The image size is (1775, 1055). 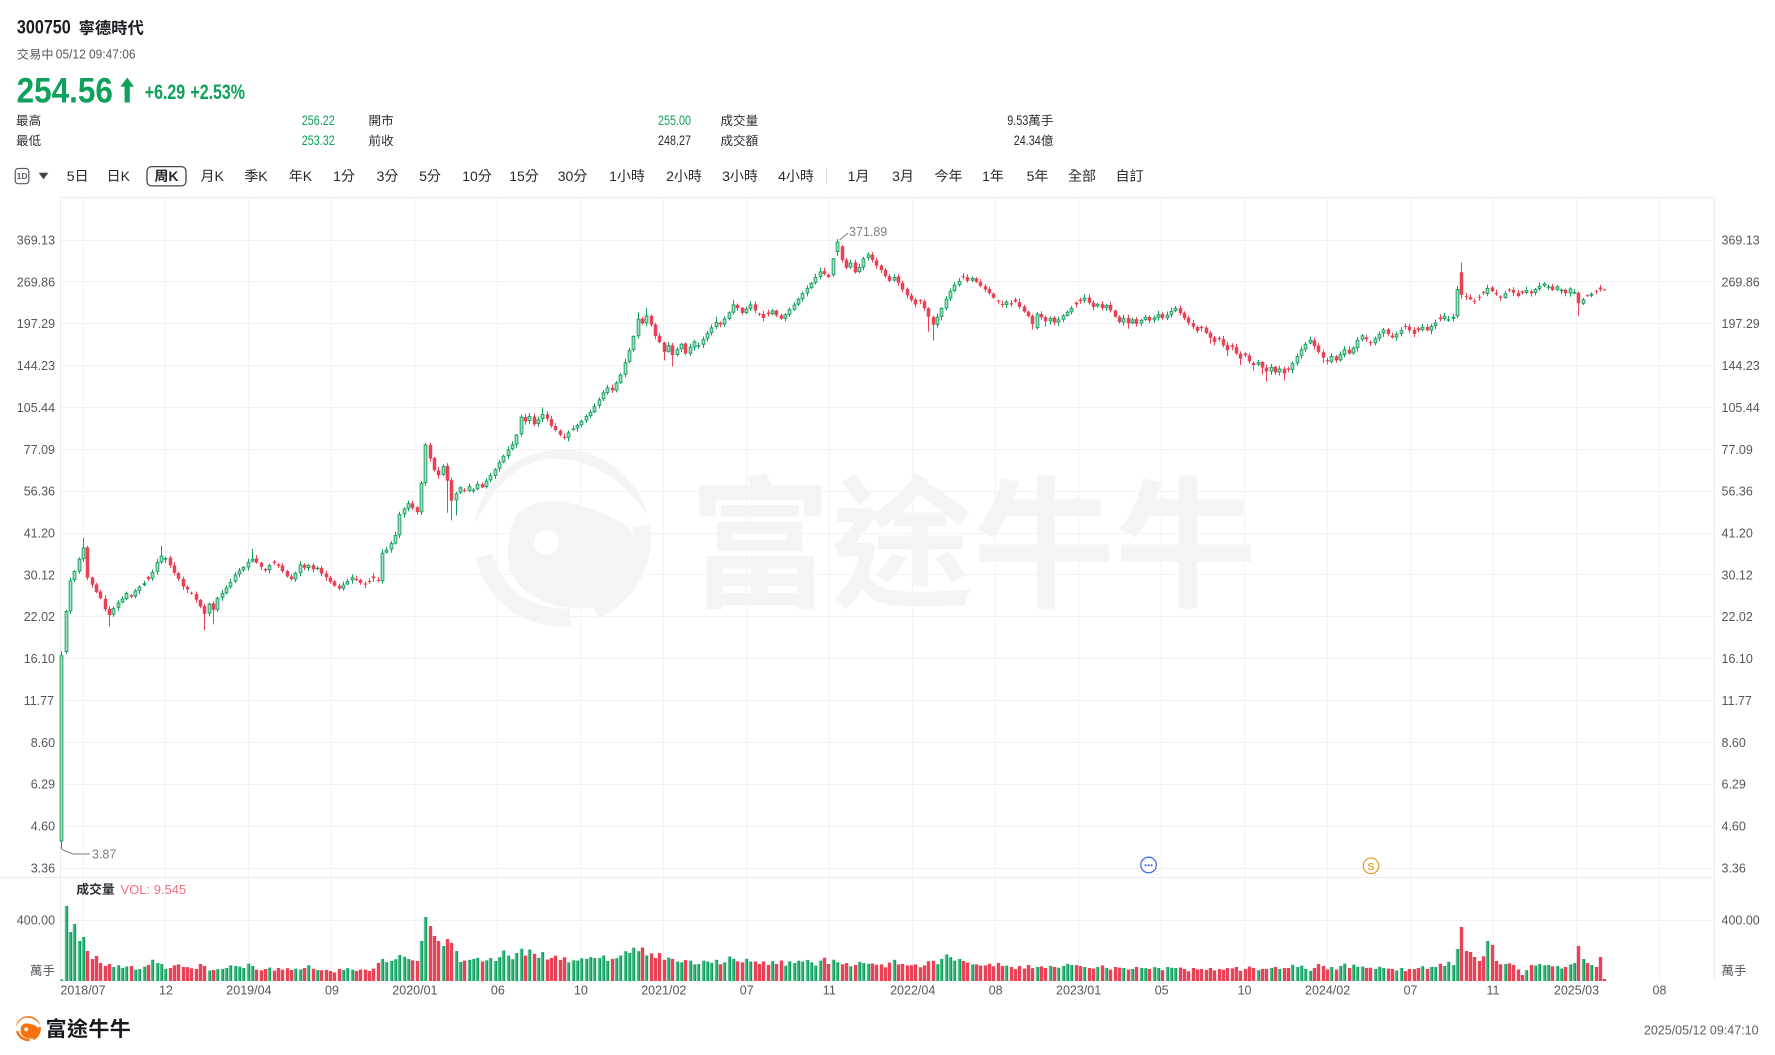 What do you see at coordinates (663, 991) in the screenshot?
I see `svg-text: 2021/02` at bounding box center [663, 991].